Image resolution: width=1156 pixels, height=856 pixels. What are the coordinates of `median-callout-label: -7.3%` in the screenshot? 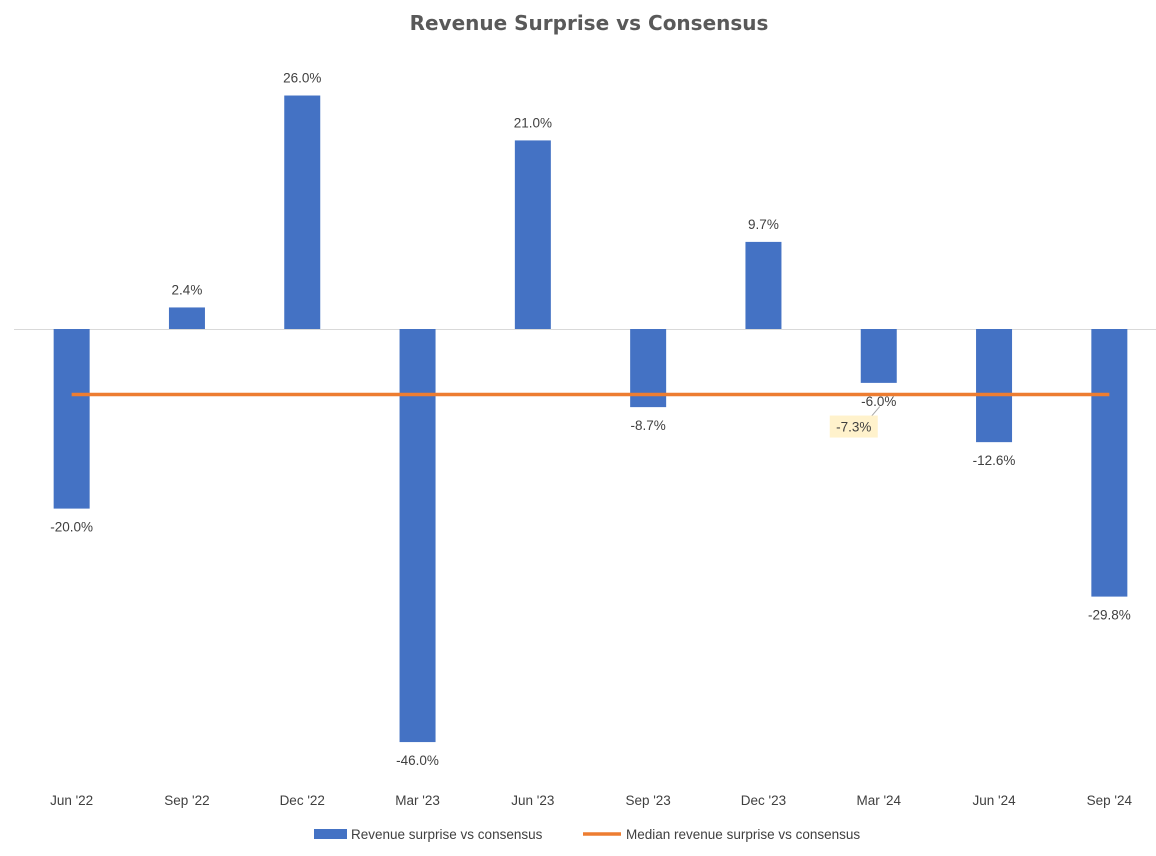 It's located at (853, 427).